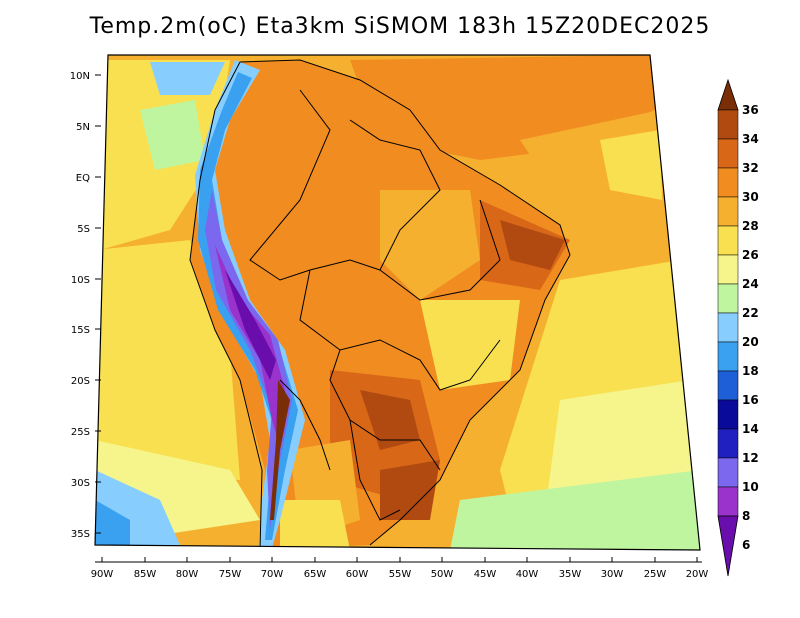  I want to click on lat-label: 30S, so click(80, 483).